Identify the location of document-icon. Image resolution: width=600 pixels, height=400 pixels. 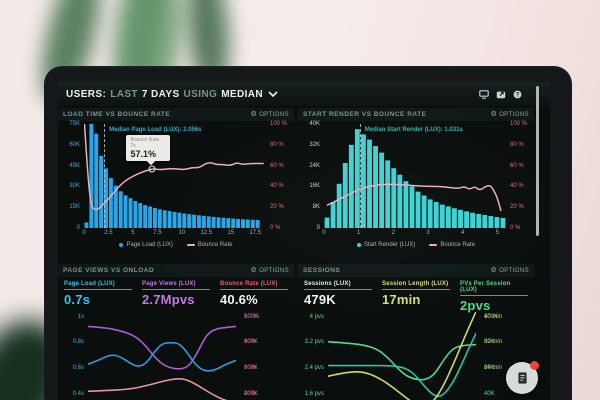
(522, 378).